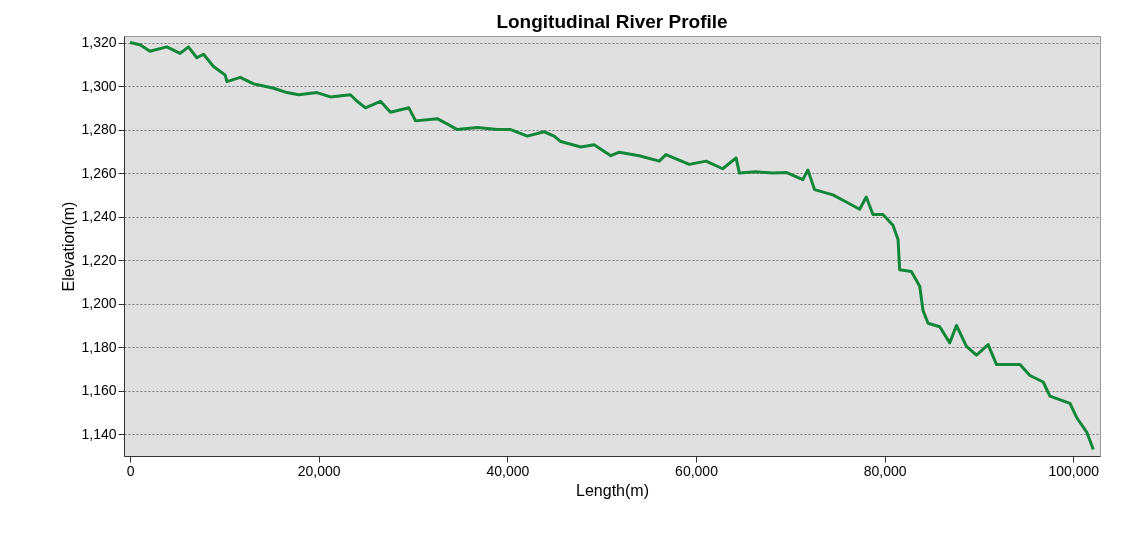 This screenshot has width=1142, height=533. I want to click on y-tick-label: 1,320, so click(99, 42).